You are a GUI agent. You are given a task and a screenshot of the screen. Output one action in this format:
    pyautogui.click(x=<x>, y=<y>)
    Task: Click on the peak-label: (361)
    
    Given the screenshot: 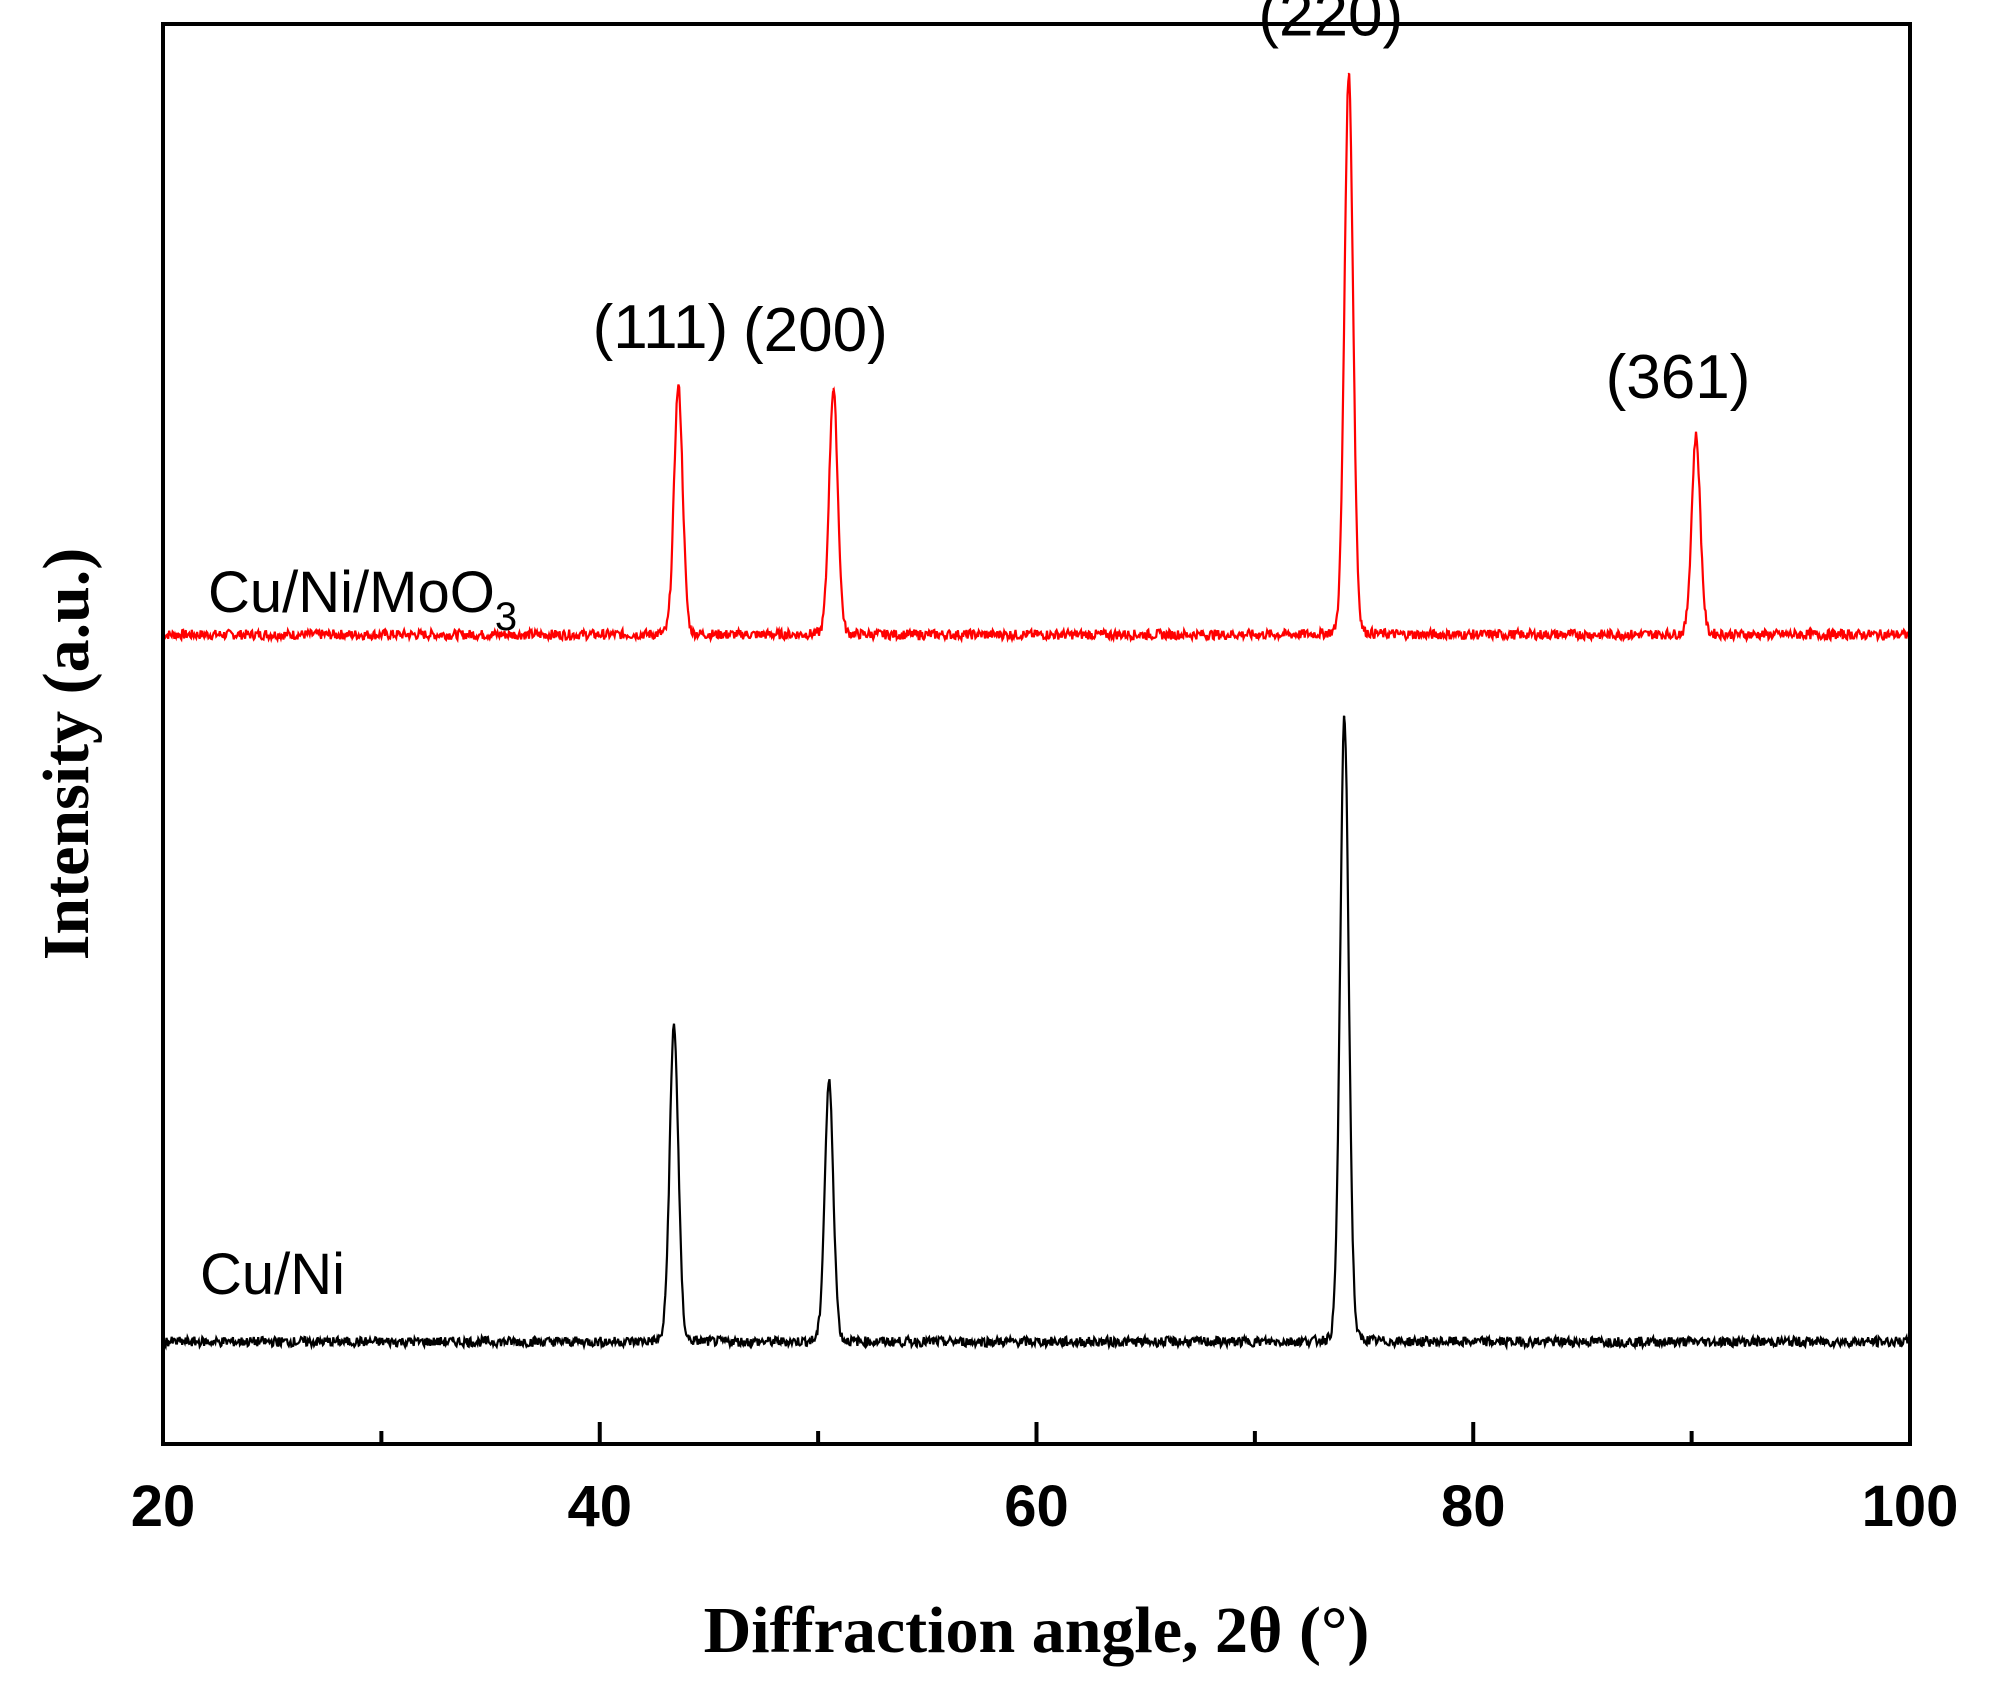 What is the action you would take?
    pyautogui.click(x=1678, y=377)
    